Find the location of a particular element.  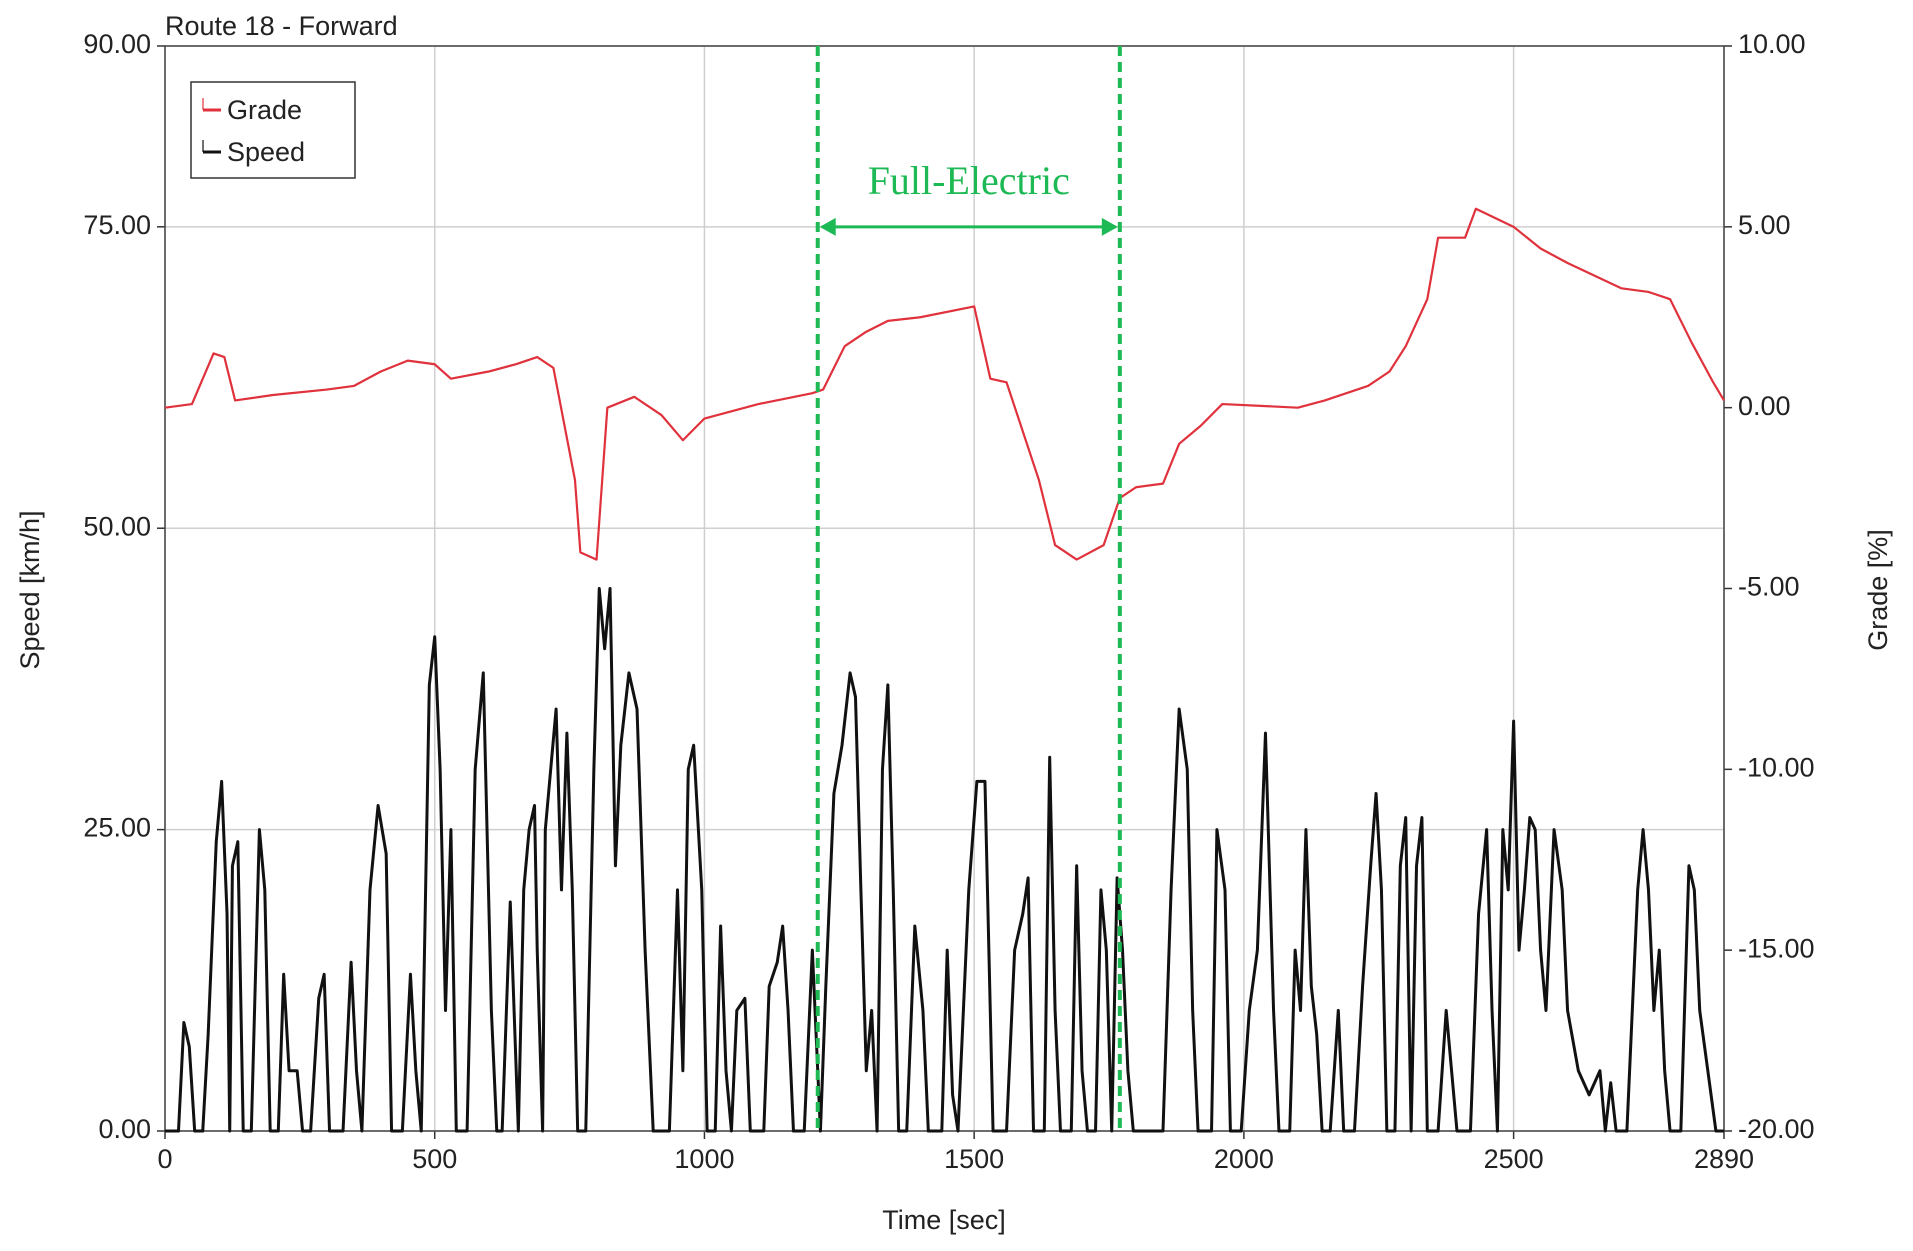

y2-tick-label: -15.00 is located at coordinates (1776, 948).